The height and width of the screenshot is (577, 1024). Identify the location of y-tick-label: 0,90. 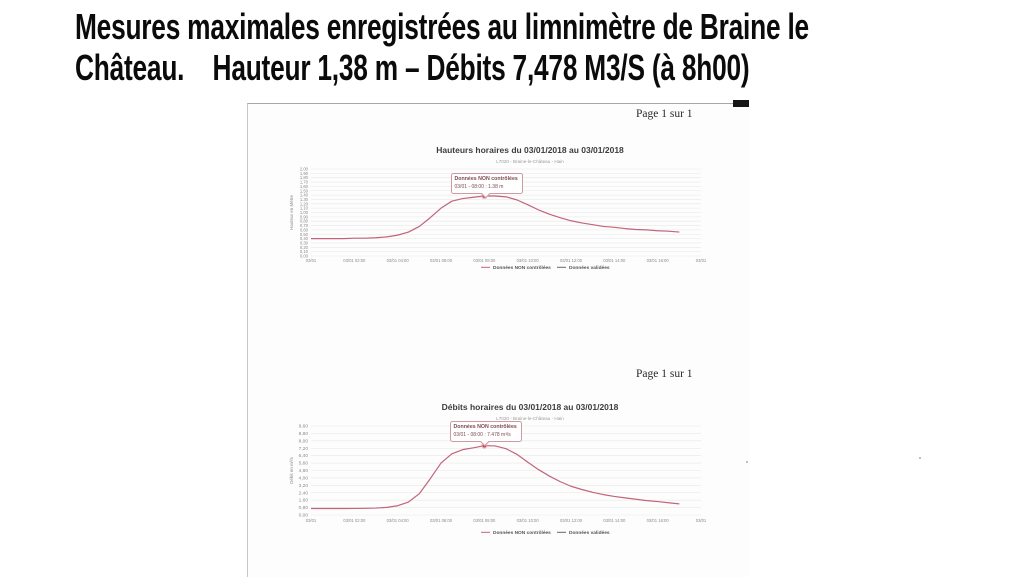
(304, 216).